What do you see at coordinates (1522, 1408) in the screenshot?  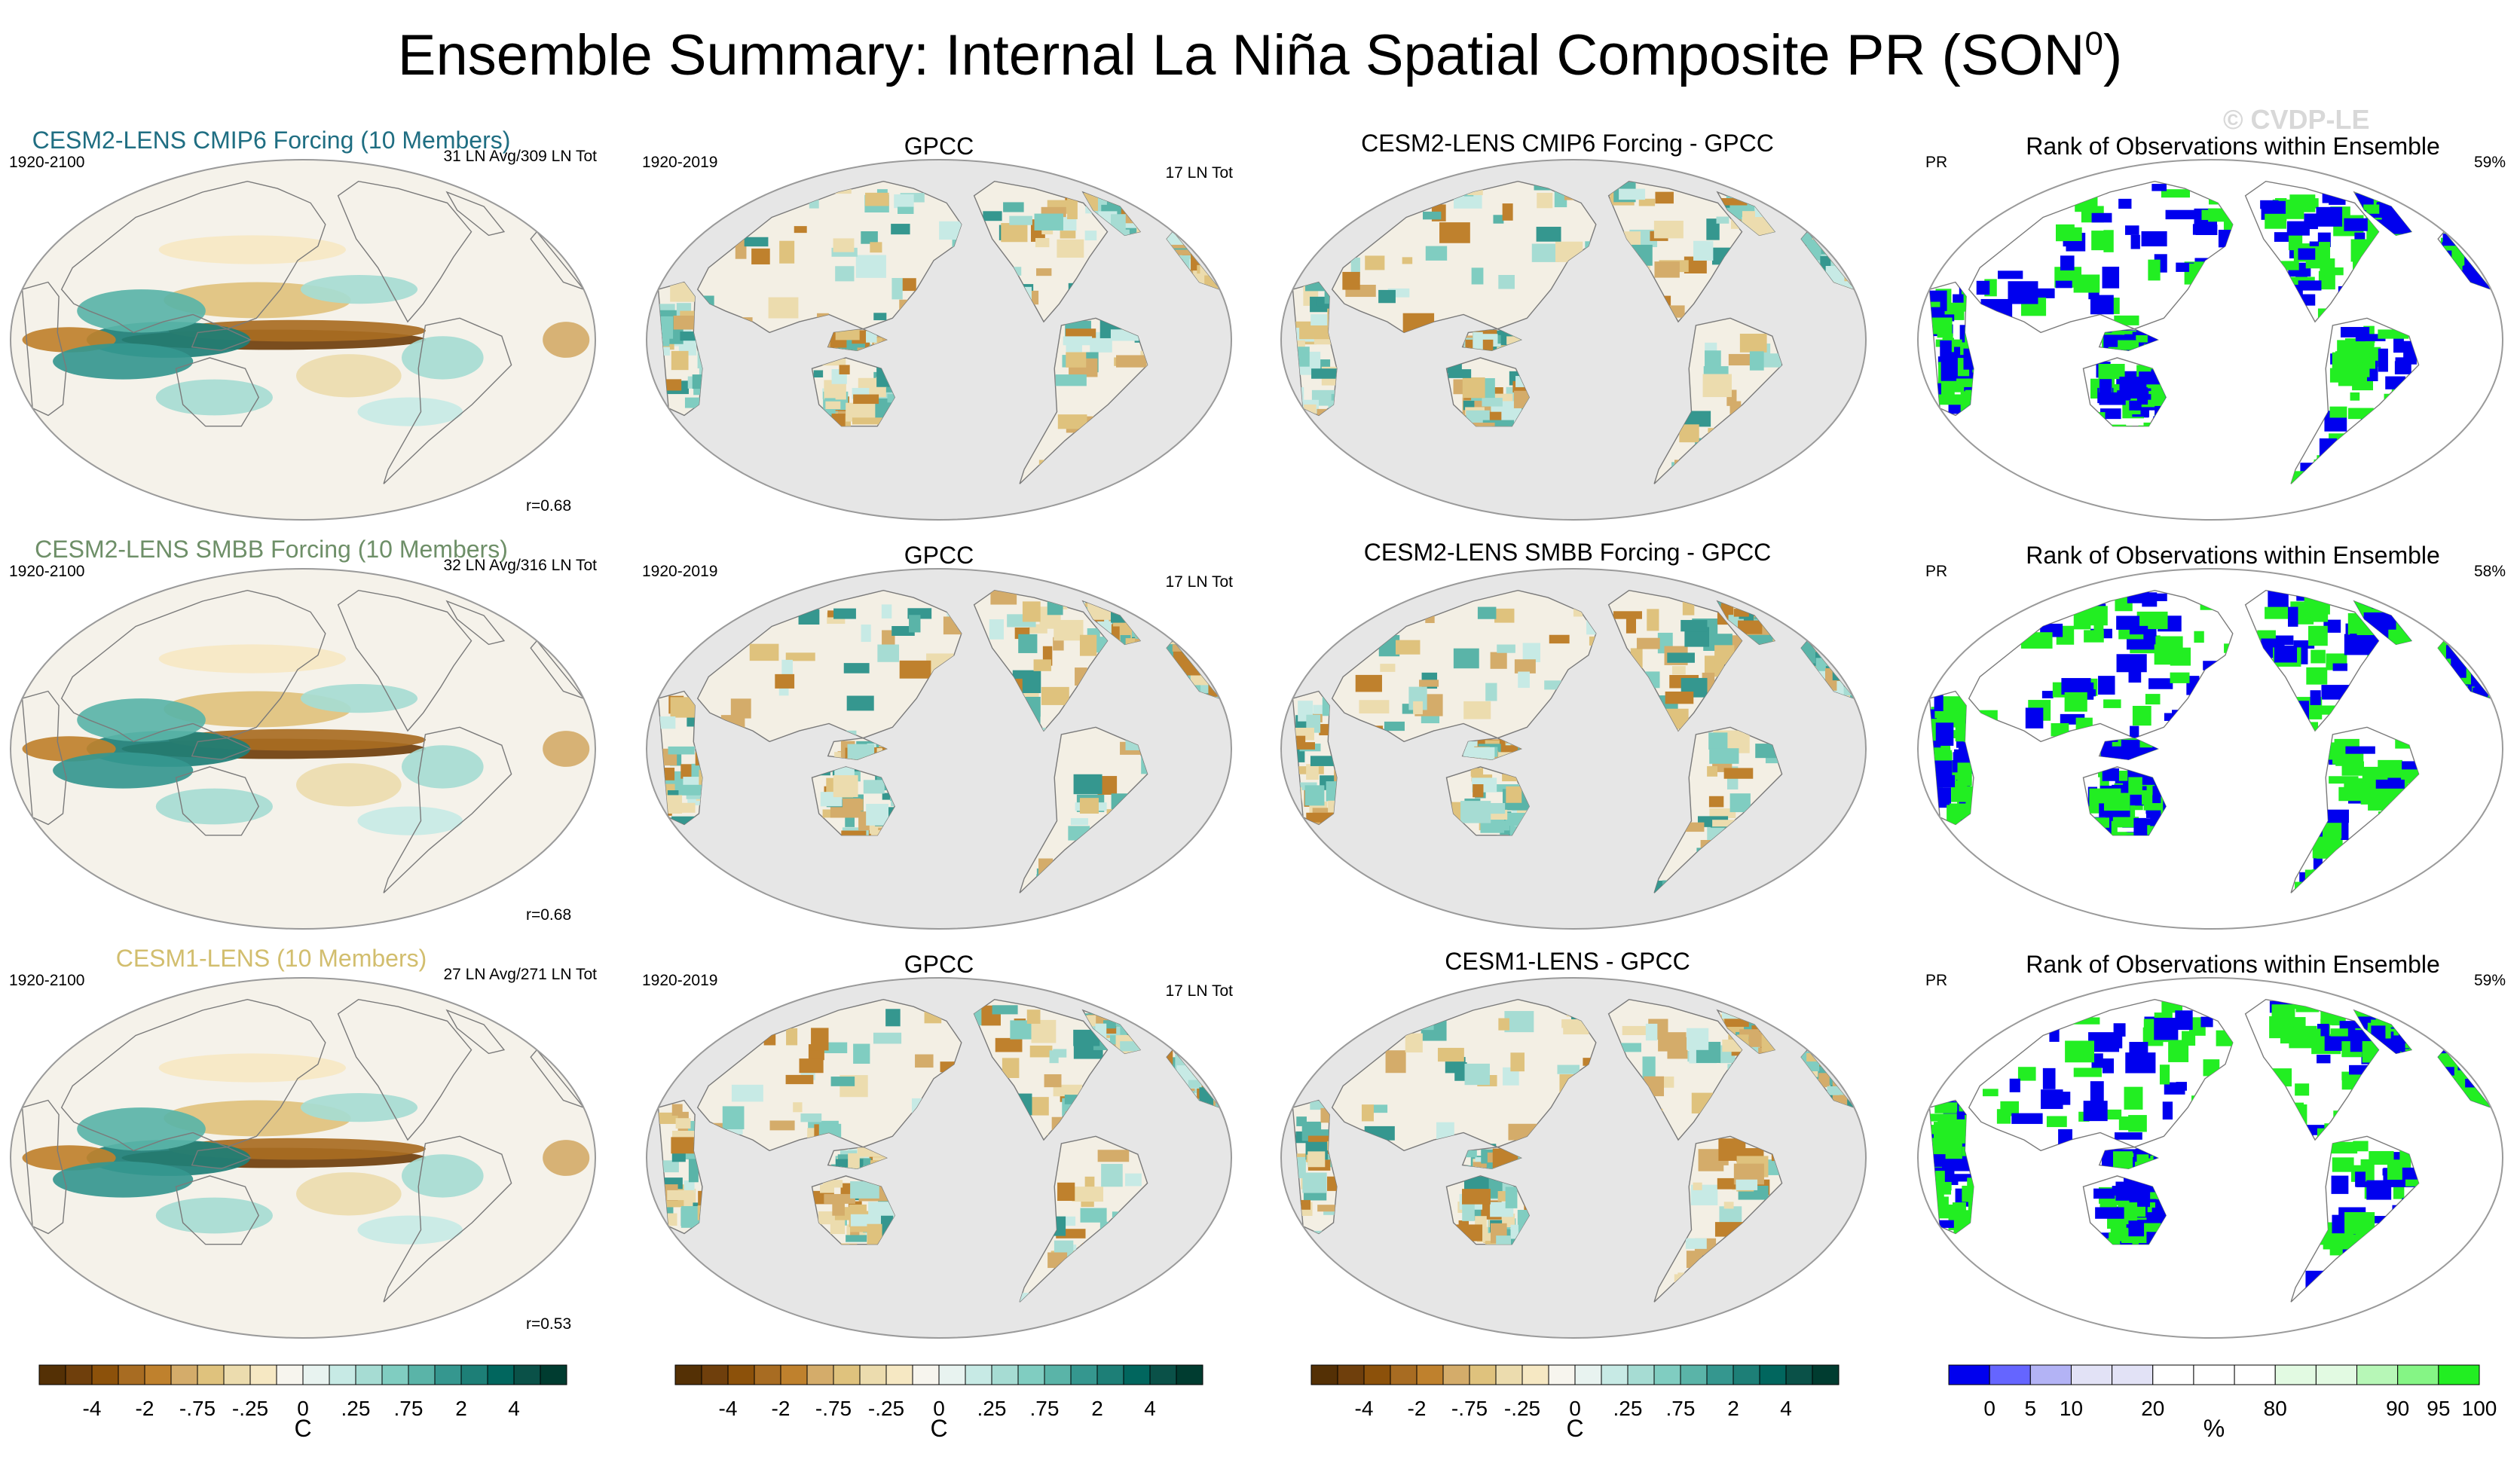 I see `colorbar-tick-label: -.25` at bounding box center [1522, 1408].